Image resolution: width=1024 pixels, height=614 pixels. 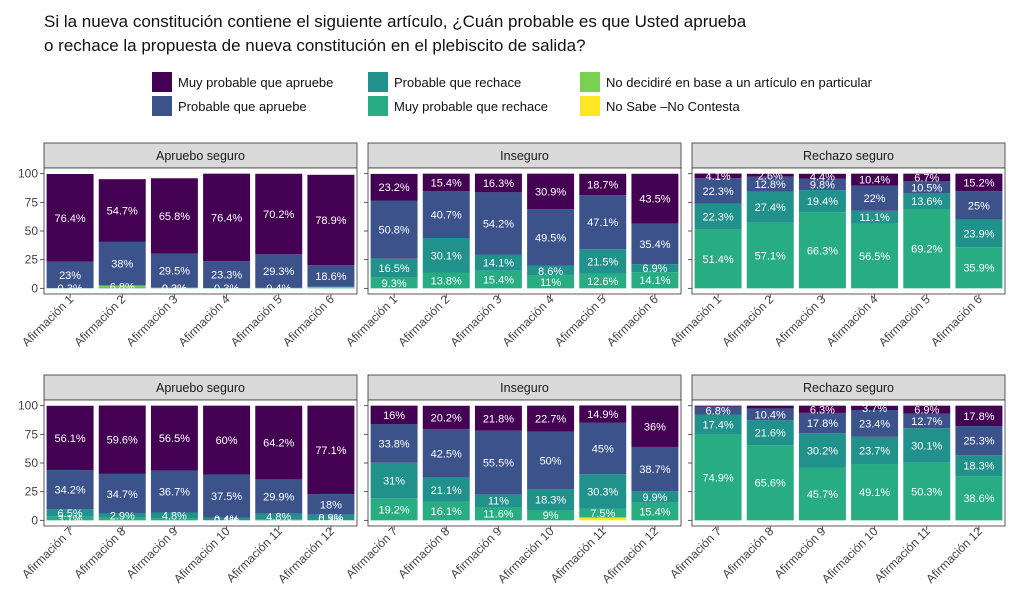 I want to click on y-tick-label: 75, so click(x=32, y=202).